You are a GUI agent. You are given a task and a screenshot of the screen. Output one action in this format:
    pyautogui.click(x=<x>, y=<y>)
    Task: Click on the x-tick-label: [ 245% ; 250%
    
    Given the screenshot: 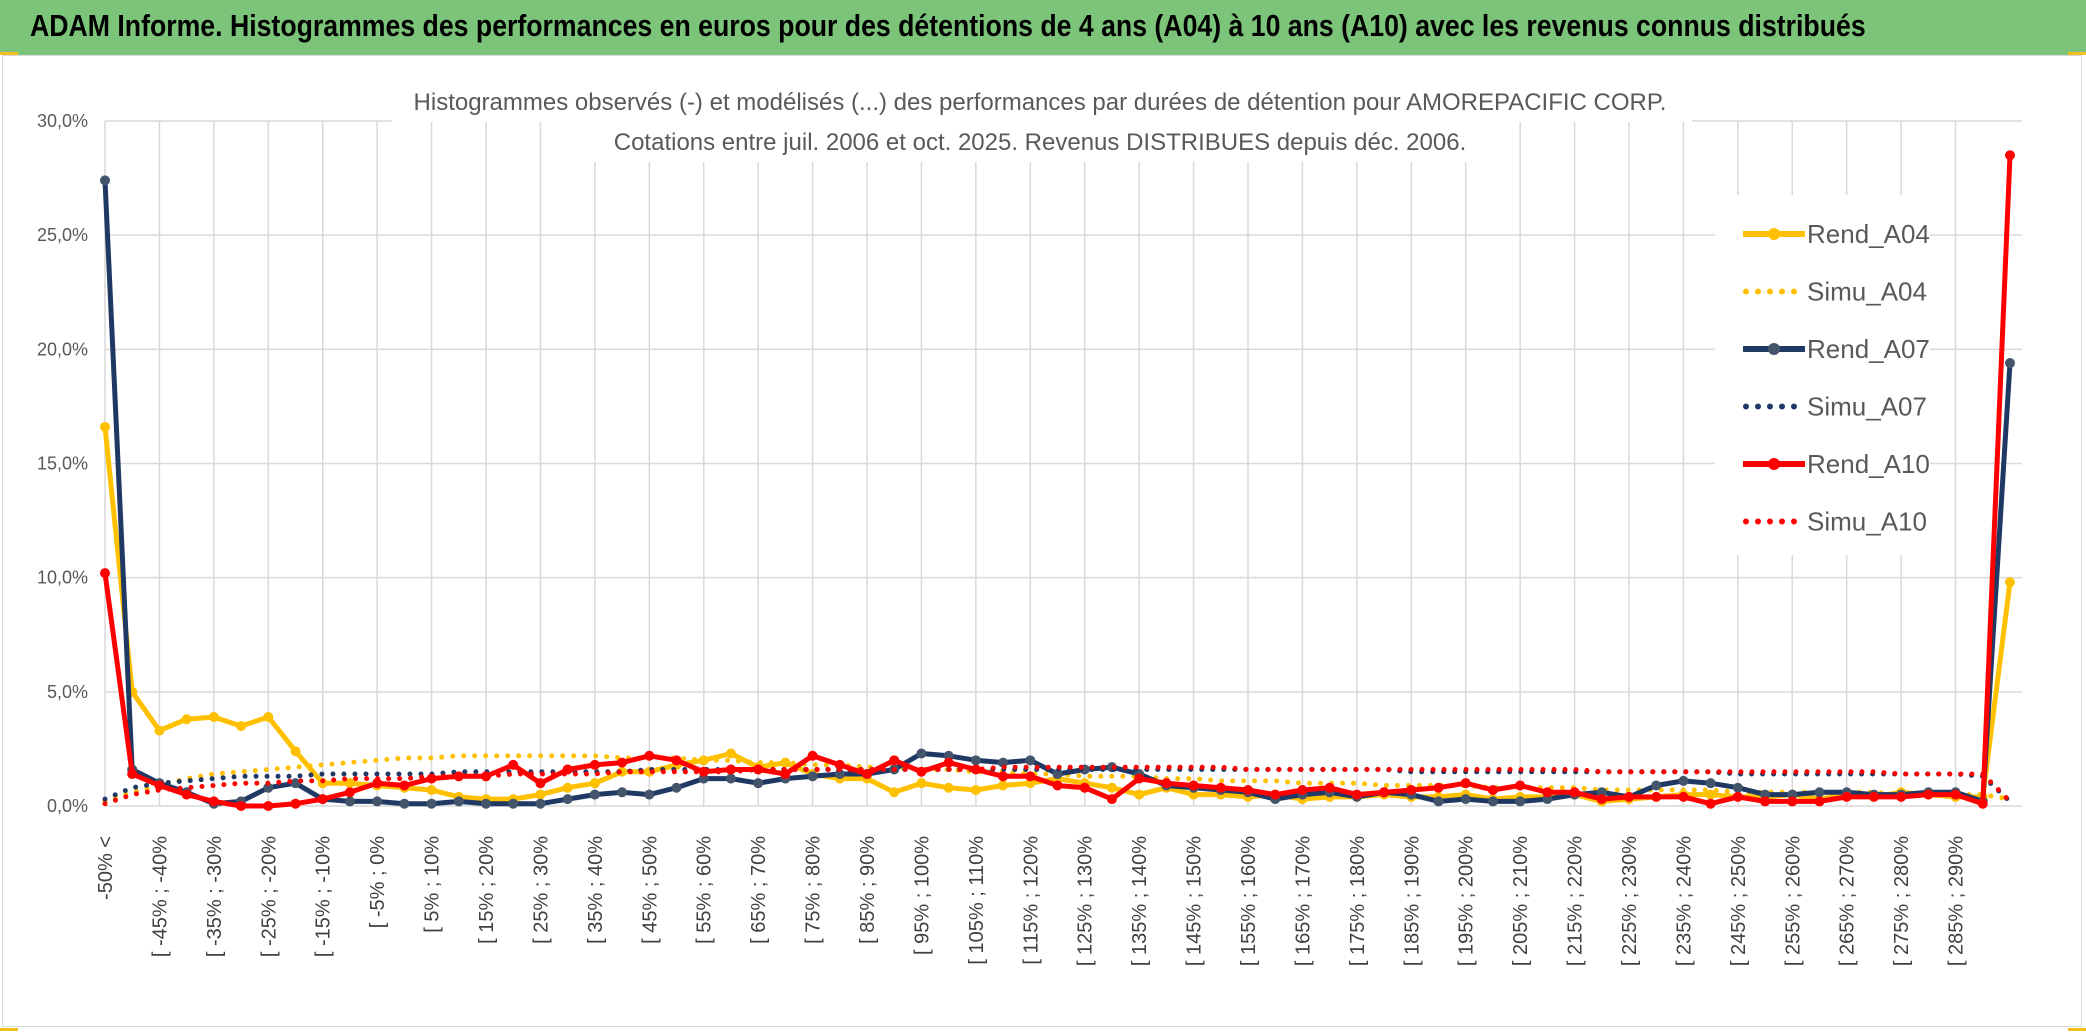 What is the action you would take?
    pyautogui.click(x=1739, y=901)
    